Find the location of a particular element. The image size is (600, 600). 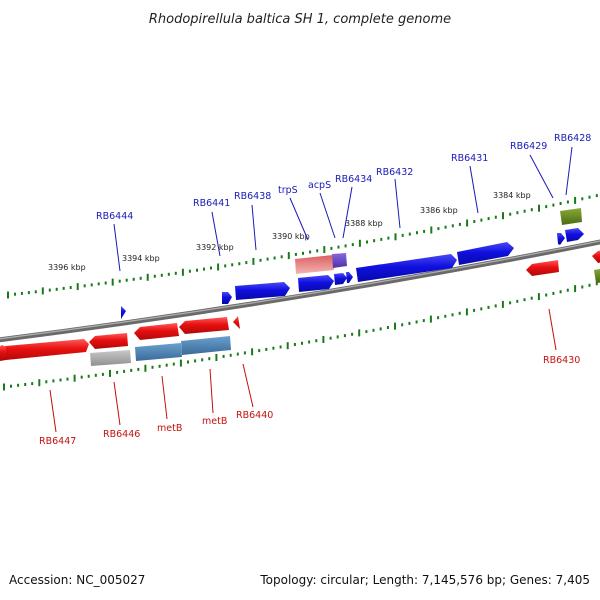

label-rb6447: RB6447 is located at coordinates (57, 441).